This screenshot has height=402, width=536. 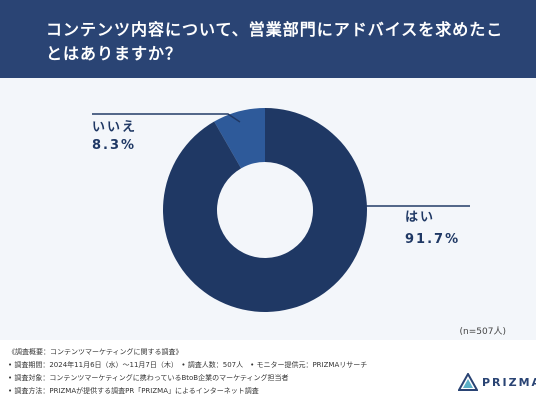 I want to click on brand-logo: PRIZMA, so click(x=497, y=382).